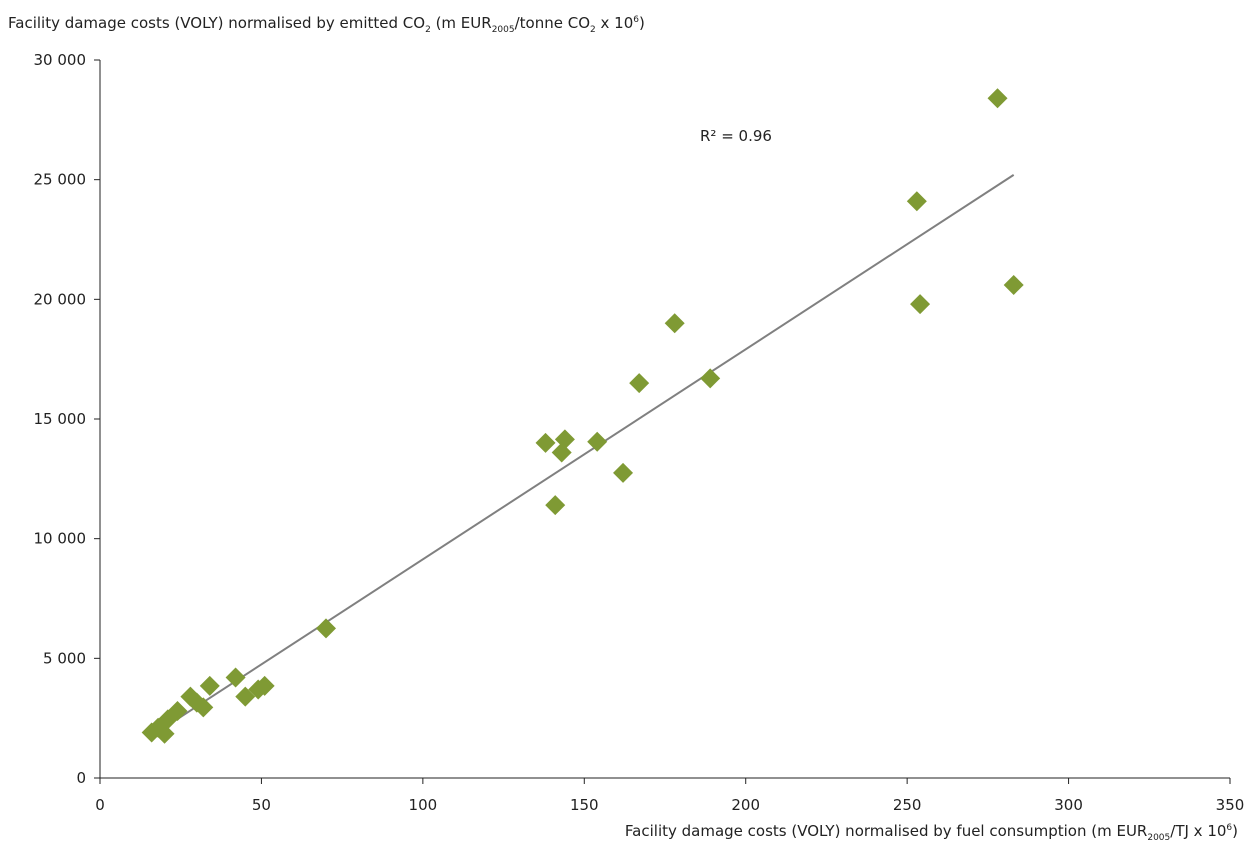 The image size is (1250, 854). Describe the element at coordinates (60, 60) in the screenshot. I see `y-tick-label: 30 000` at that location.